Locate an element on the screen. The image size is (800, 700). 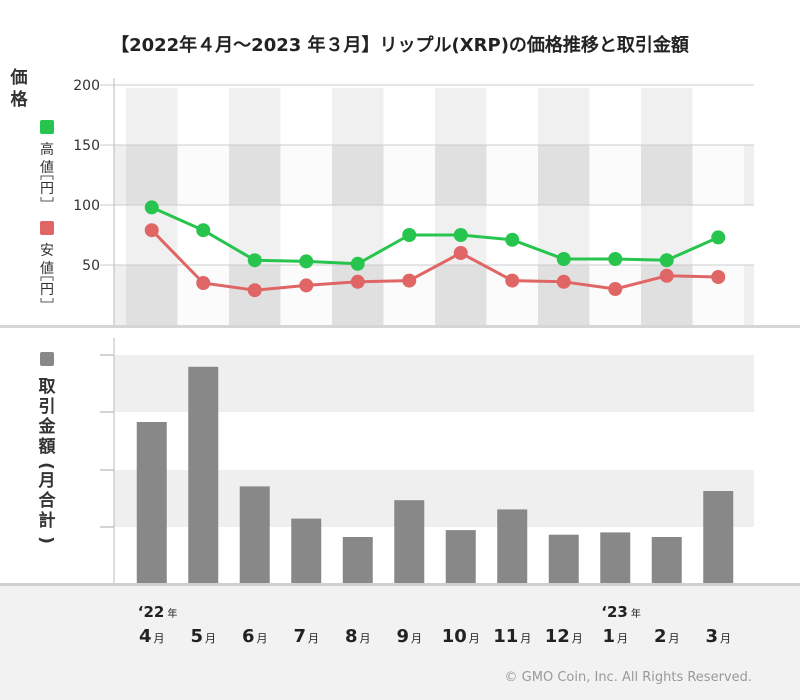
volume-label-char: 取 is located at coordinates (47, 387).